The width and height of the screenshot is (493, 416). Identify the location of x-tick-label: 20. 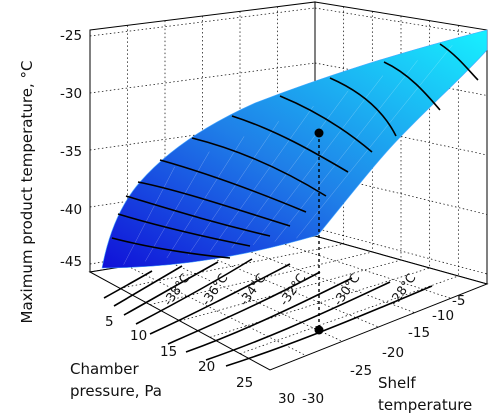
(206, 367).